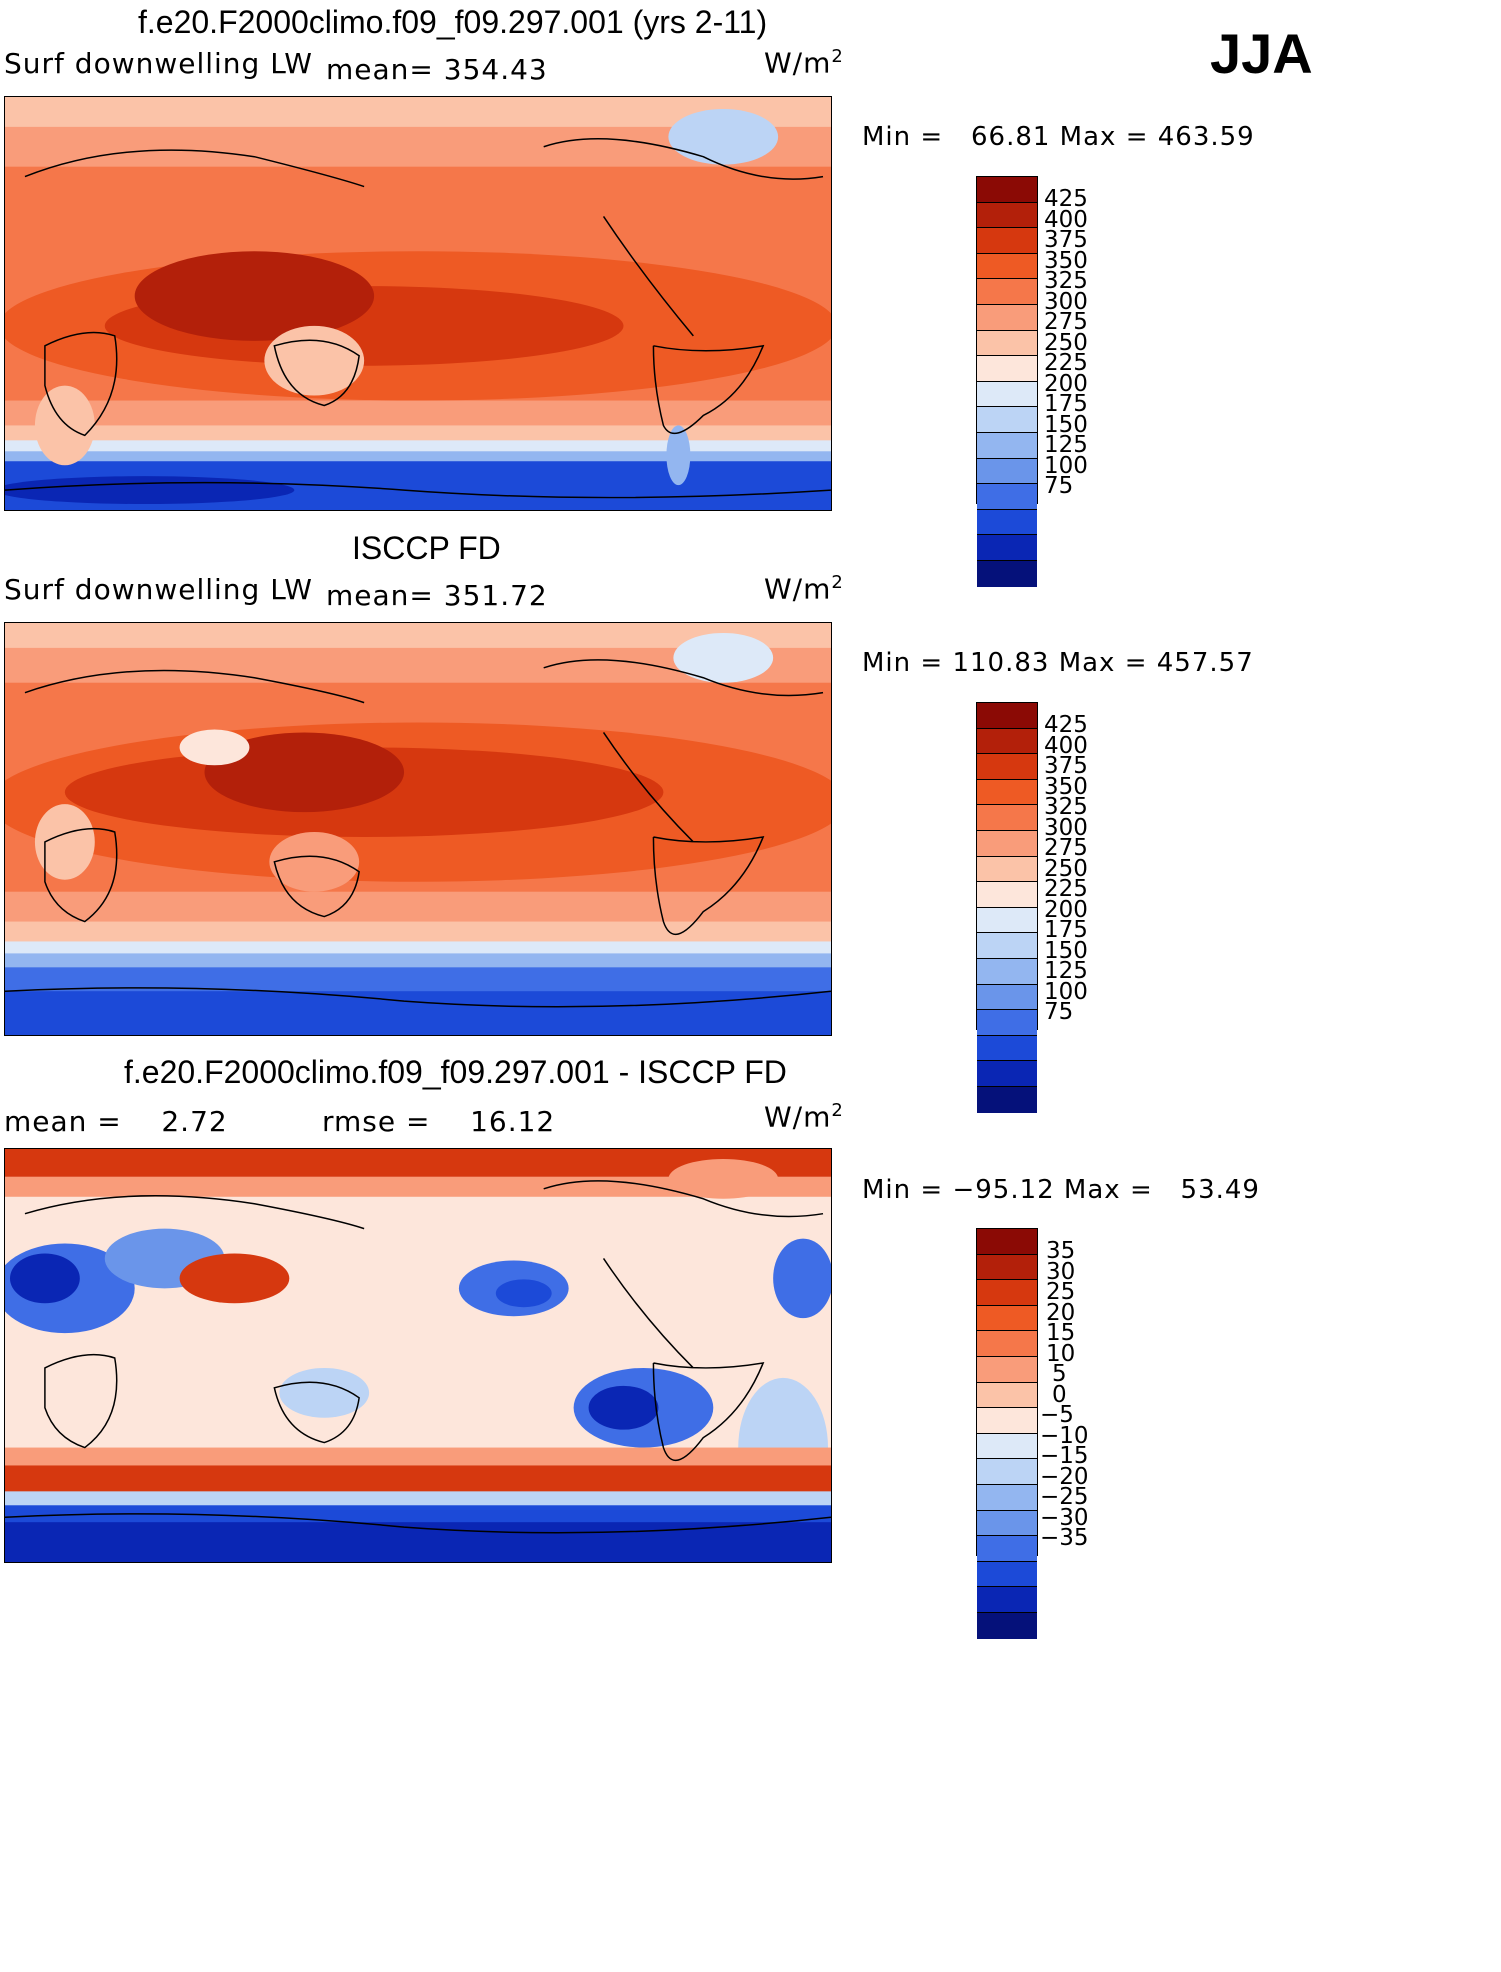  I want to click on panel-1-contour-field, so click(418, 303).